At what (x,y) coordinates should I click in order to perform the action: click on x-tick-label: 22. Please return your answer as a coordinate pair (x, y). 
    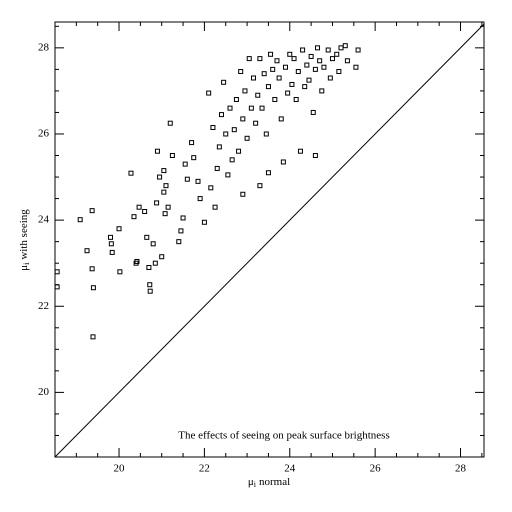
    Looking at the image, I should click on (204, 469).